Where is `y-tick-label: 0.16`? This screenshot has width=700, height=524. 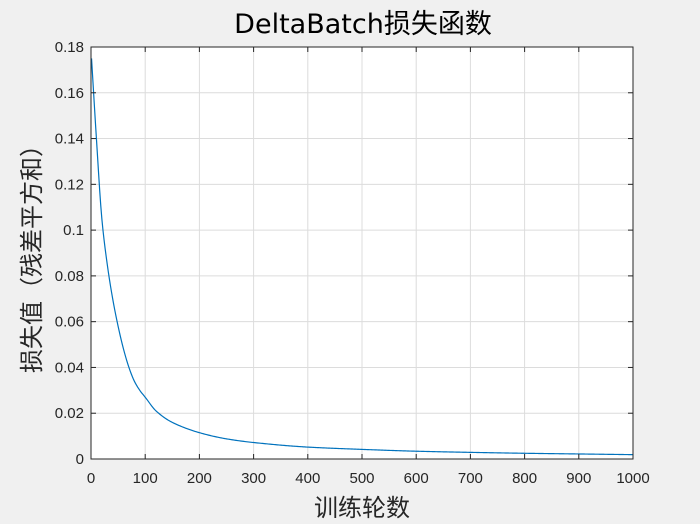
y-tick-label: 0.16 is located at coordinates (69, 93).